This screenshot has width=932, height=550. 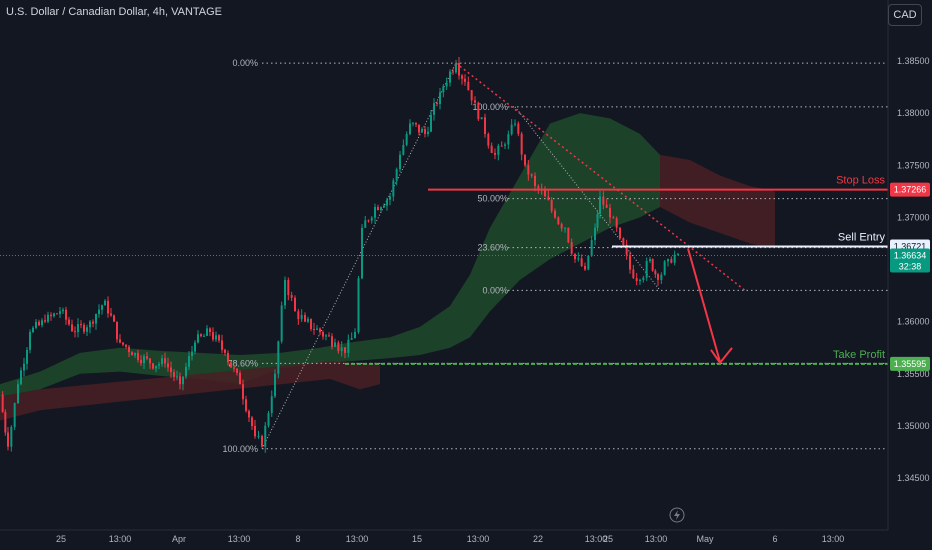 What do you see at coordinates (905, 15) in the screenshot?
I see `currency-button: CAD` at bounding box center [905, 15].